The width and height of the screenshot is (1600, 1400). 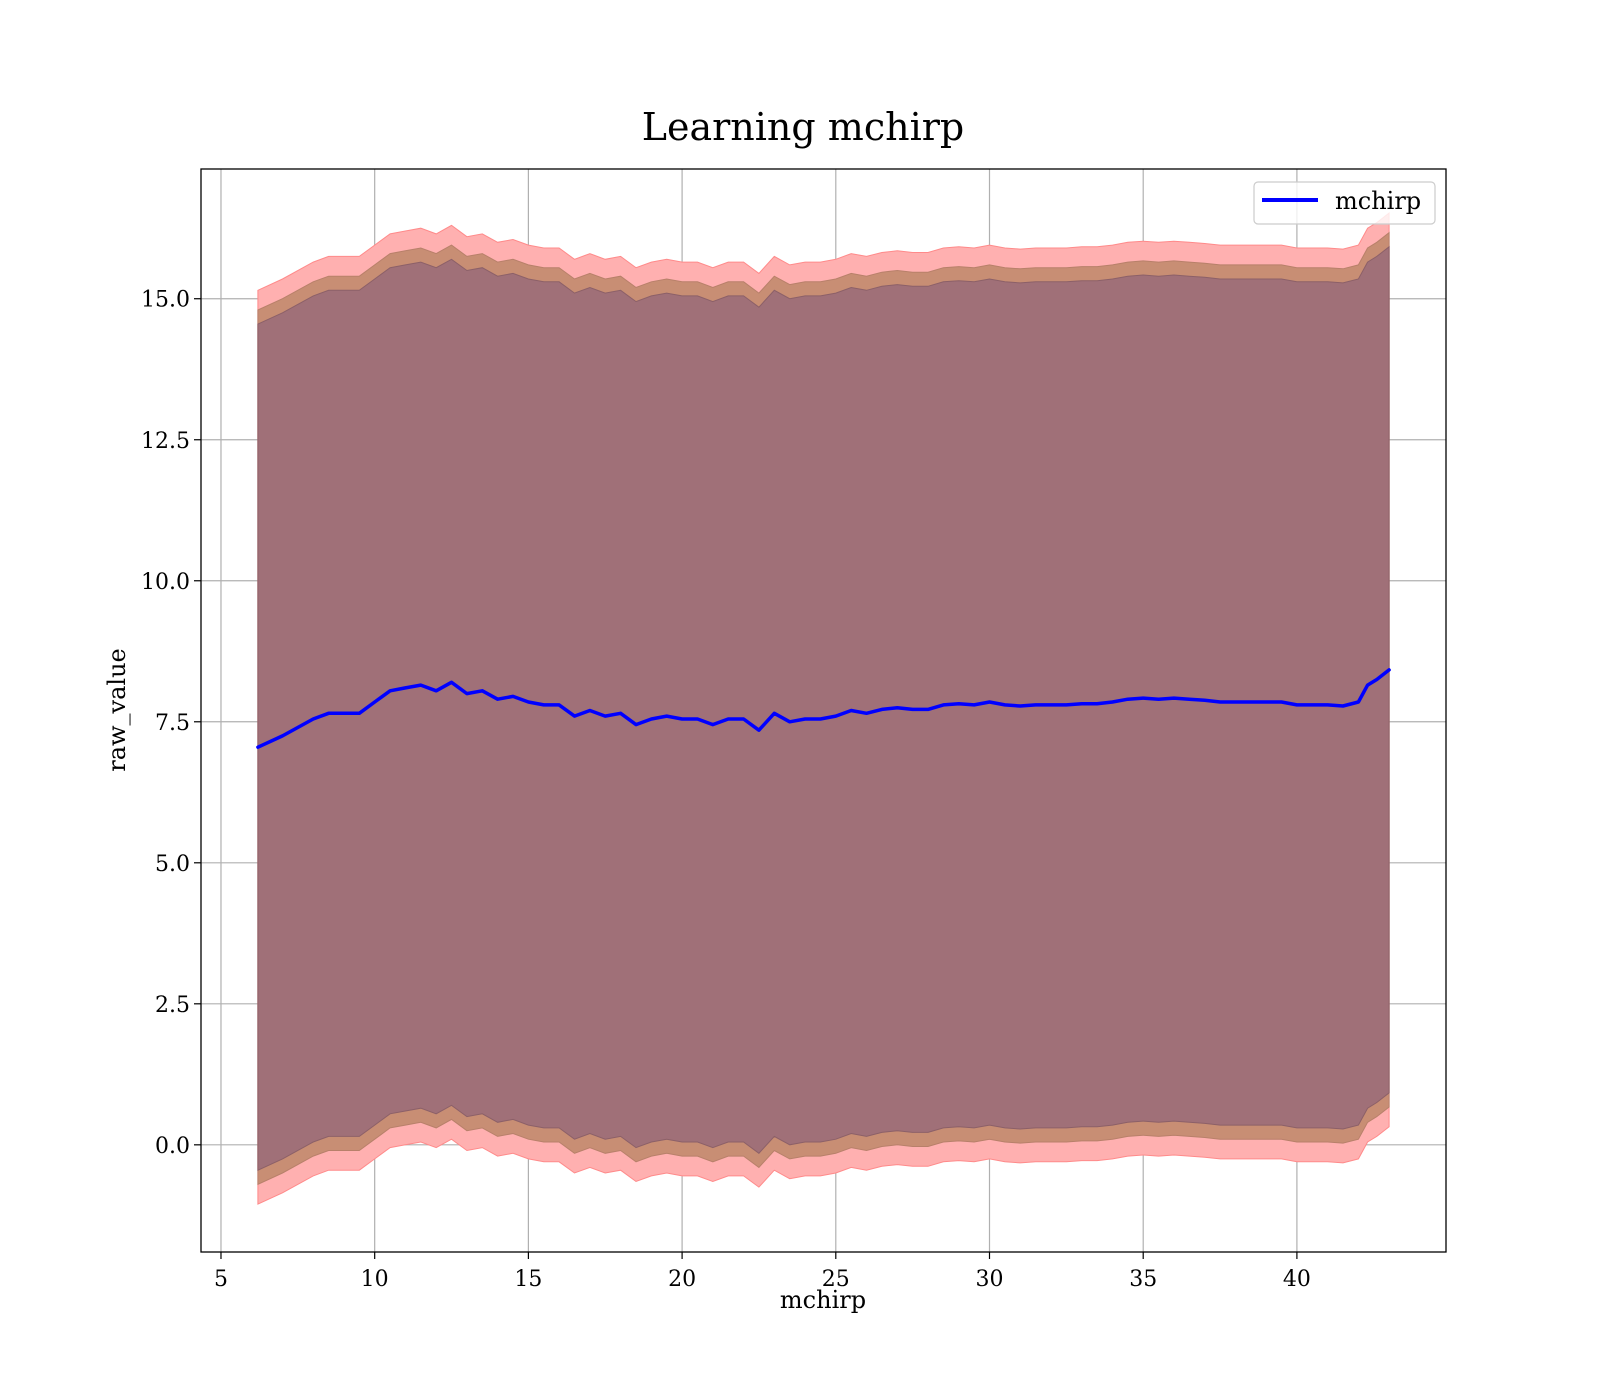 I want to click on y-tick-label: 5.0, so click(x=172, y=864).